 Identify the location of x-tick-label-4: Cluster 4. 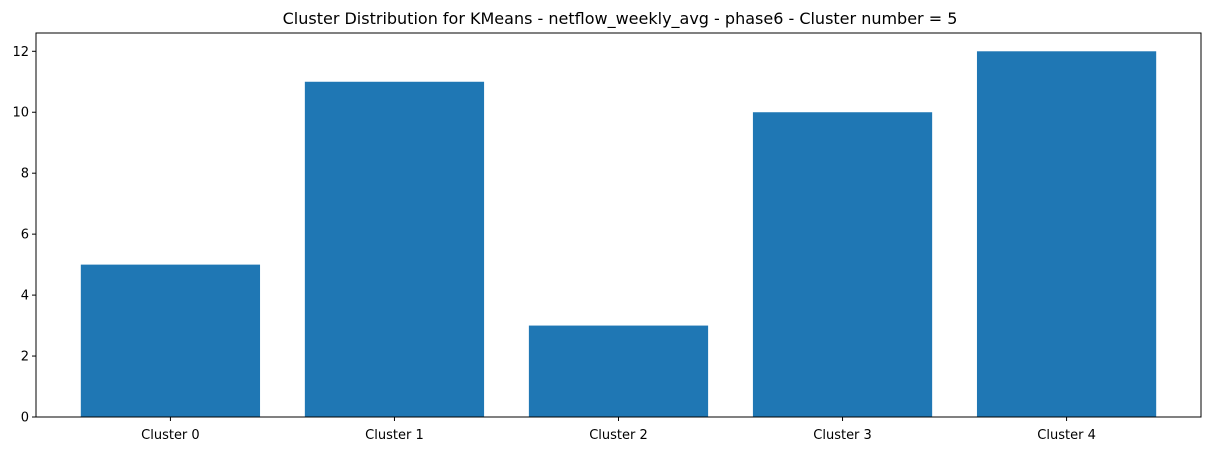
(1066, 435).